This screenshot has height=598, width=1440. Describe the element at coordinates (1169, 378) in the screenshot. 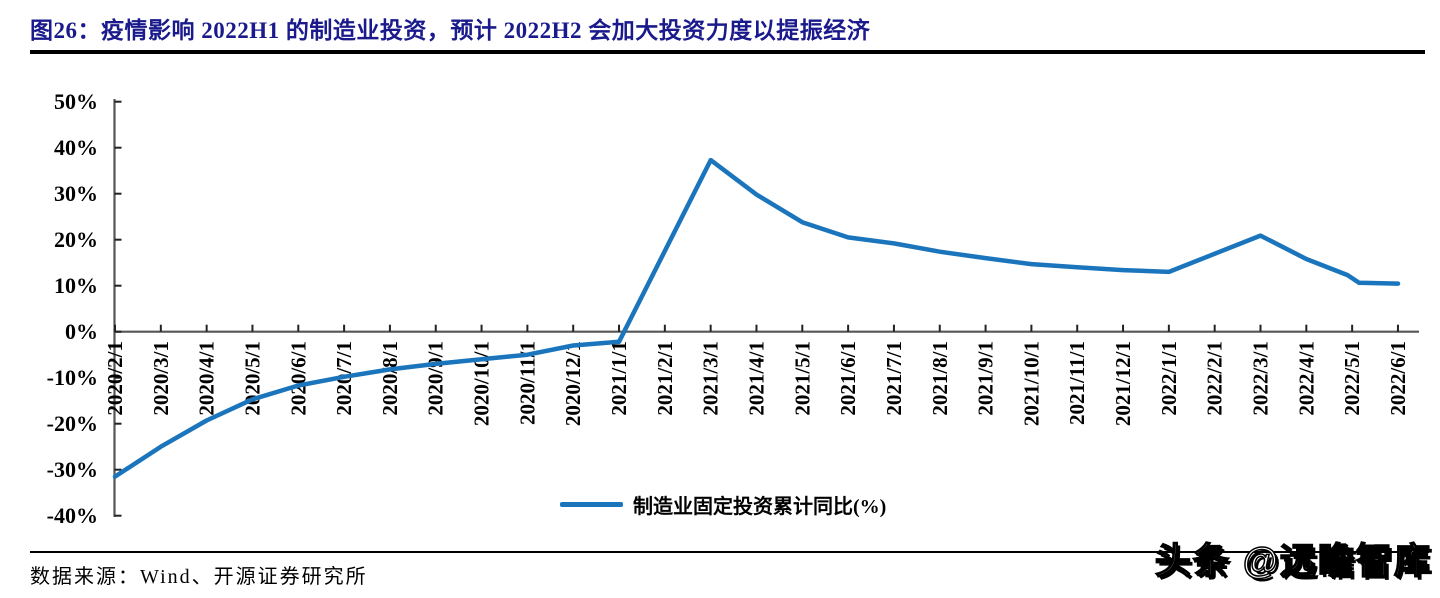

I see `x-tick-label: 2022/1/1` at that location.